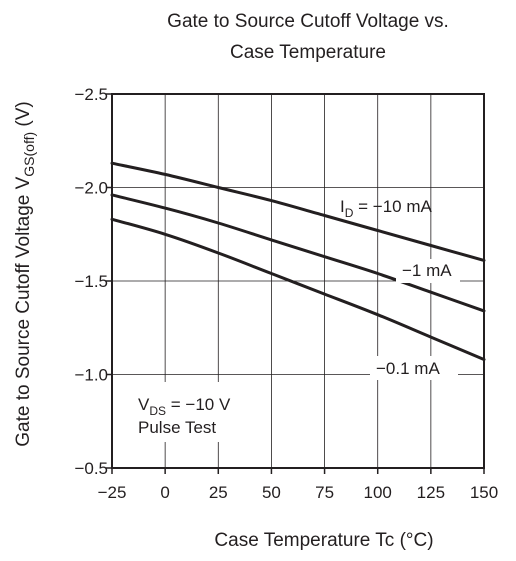 The height and width of the screenshot is (561, 516). What do you see at coordinates (349, 213) in the screenshot?
I see `series-label-10ma-subscript: D` at bounding box center [349, 213].